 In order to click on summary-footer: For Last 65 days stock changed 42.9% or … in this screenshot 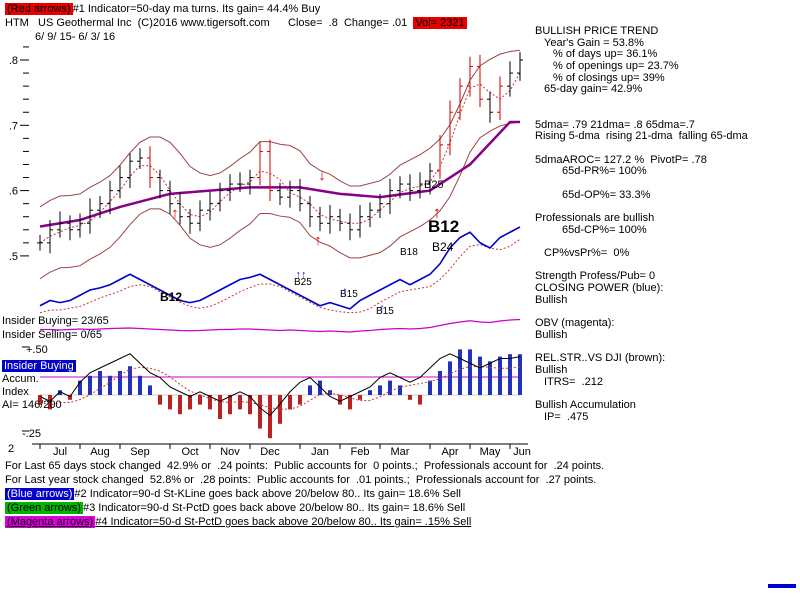, I will do `click(304, 494)`.